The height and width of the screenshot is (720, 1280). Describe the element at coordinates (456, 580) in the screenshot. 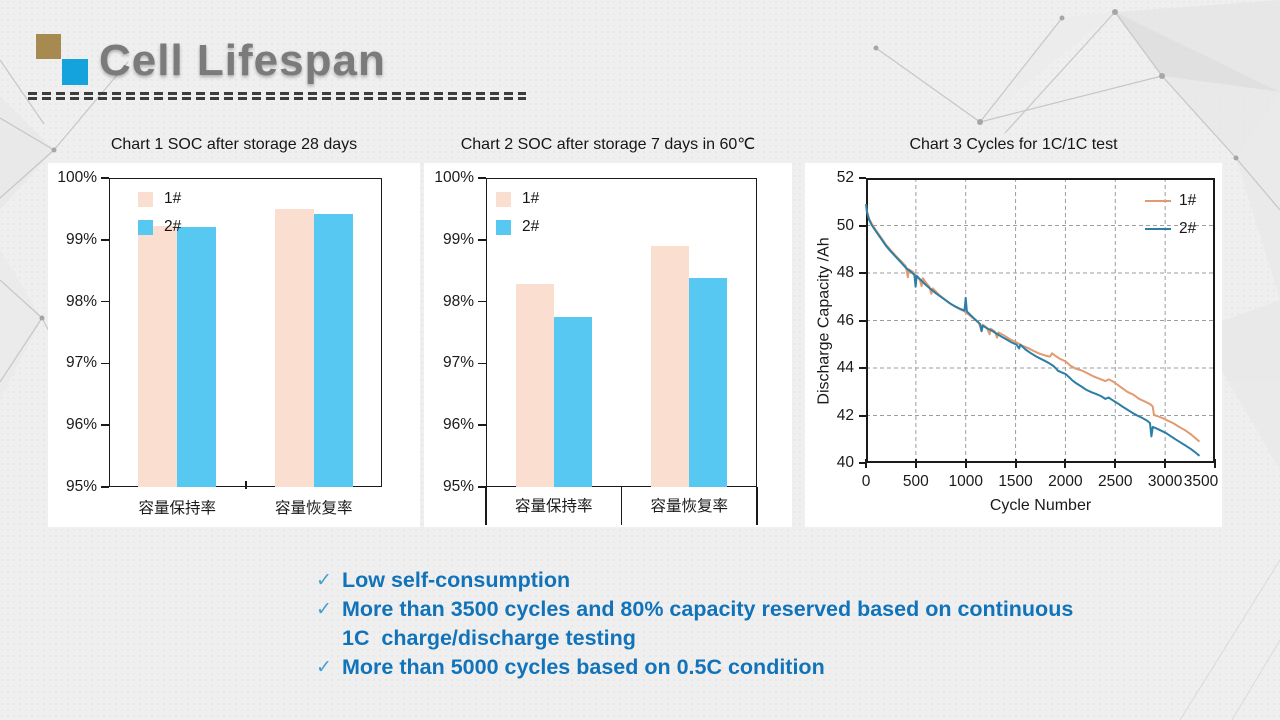

I see `bullet-text: Low self-consumption` at that location.